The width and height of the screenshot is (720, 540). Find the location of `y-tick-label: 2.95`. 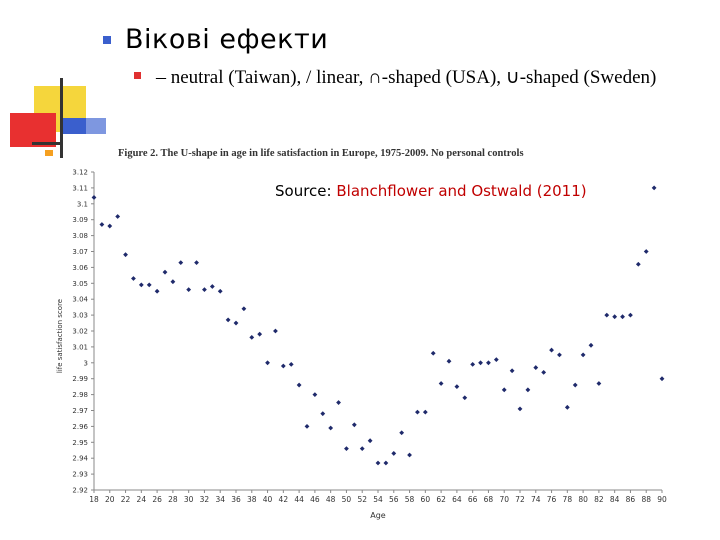

y-tick-label: 2.95 is located at coordinates (80, 443).